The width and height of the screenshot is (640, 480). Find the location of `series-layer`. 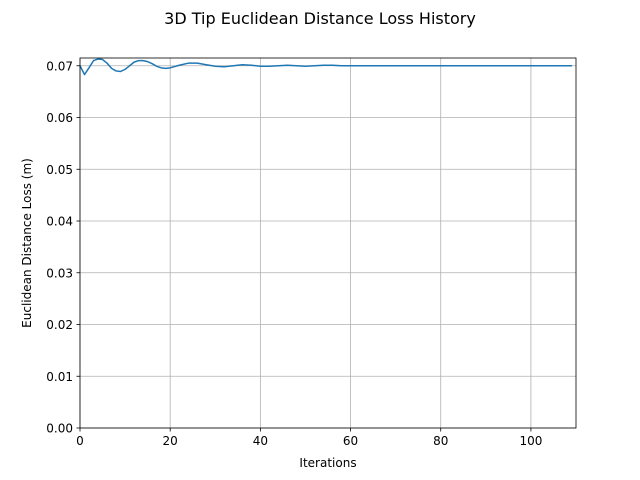

series-layer is located at coordinates (326, 67).